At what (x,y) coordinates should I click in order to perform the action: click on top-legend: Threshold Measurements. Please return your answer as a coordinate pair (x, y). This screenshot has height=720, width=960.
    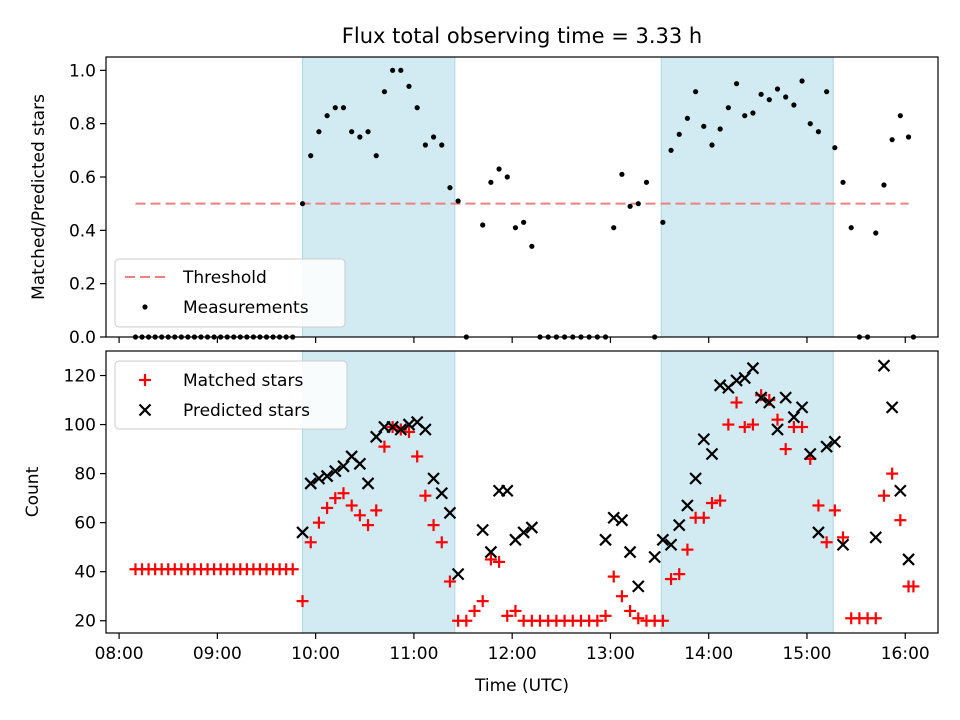
    Looking at the image, I should click on (230, 293).